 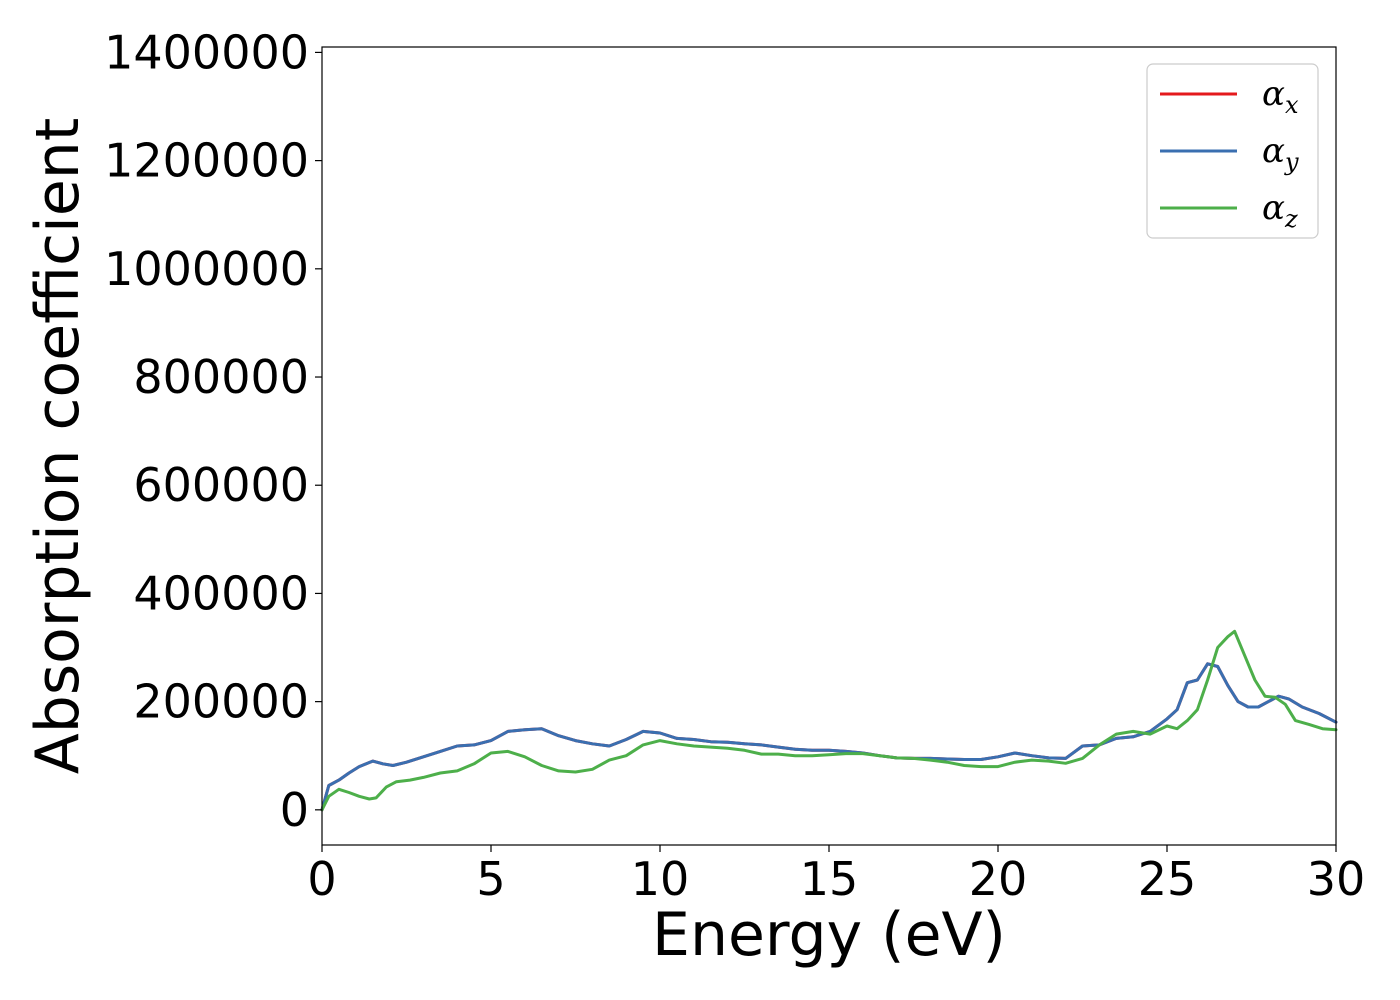 I want to click on legend-label-x: αx, so click(x=1280, y=96).